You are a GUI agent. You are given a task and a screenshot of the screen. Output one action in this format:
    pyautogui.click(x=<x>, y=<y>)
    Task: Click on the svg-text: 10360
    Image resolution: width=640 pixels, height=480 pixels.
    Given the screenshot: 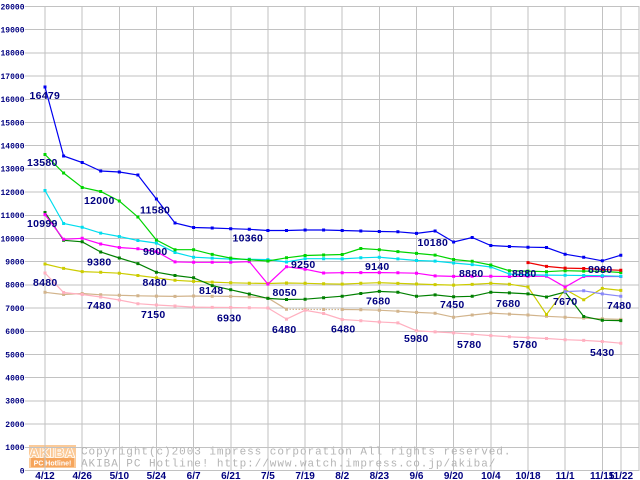 What is the action you would take?
    pyautogui.click(x=248, y=239)
    